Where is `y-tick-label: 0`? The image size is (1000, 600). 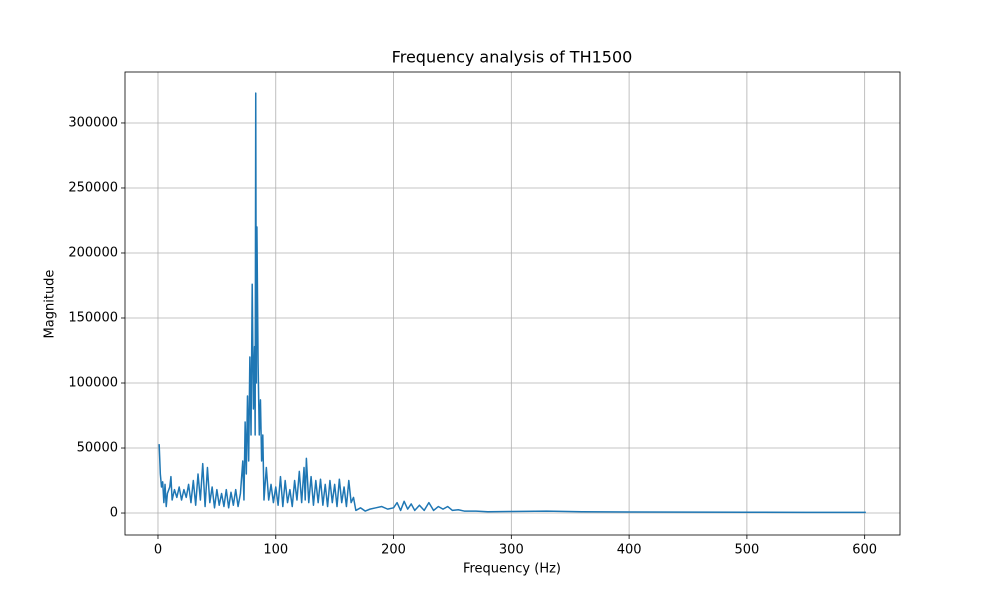 y-tick-label: 0 is located at coordinates (114, 513).